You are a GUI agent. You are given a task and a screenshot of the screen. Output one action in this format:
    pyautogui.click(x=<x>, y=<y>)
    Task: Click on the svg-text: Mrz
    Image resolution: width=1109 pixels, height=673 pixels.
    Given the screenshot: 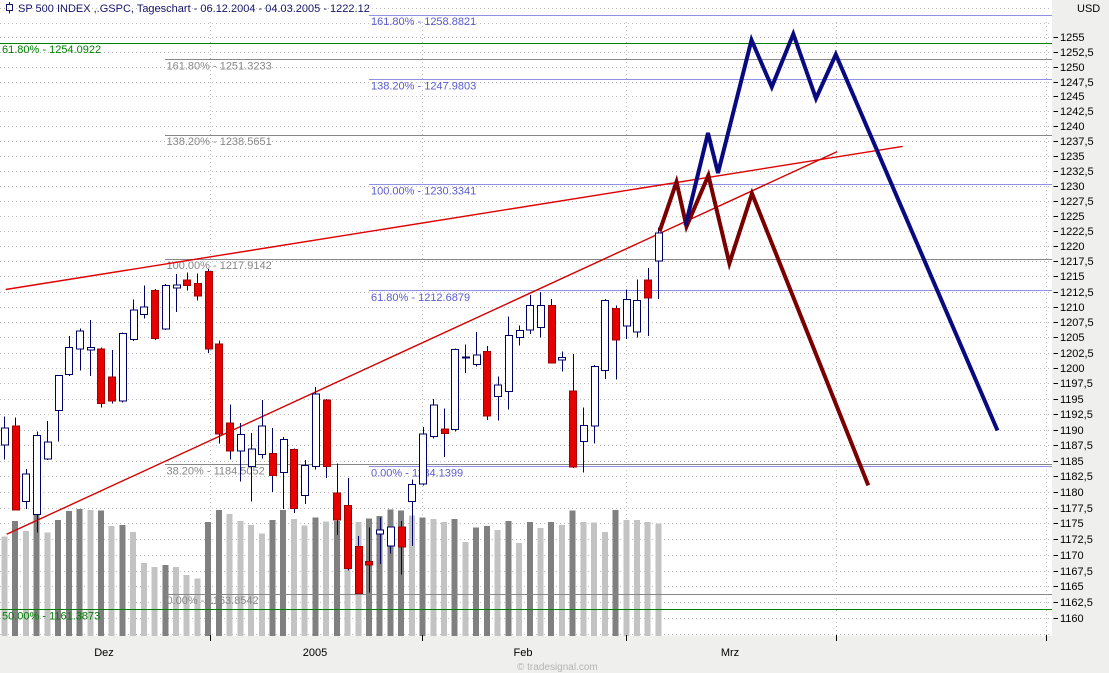 What is the action you would take?
    pyautogui.click(x=730, y=653)
    